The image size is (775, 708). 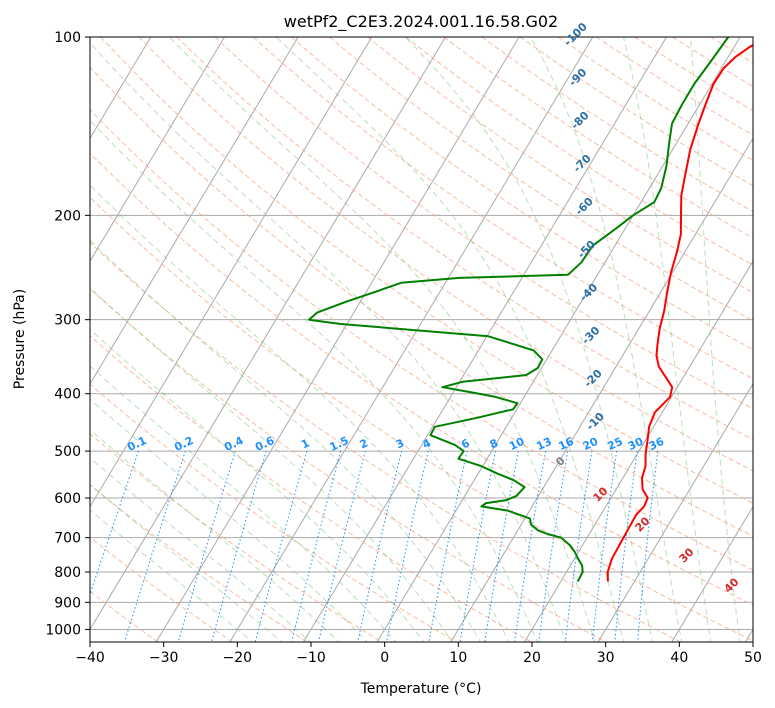 What do you see at coordinates (582, 163) in the screenshot?
I see `dry-adiabat-label: -70` at bounding box center [582, 163].